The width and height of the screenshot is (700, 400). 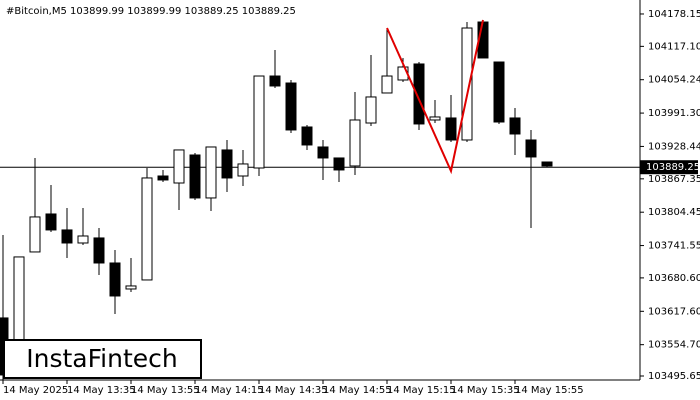 What do you see at coordinates (435, 97) in the screenshot?
I see `pattern-line` at bounding box center [435, 97].